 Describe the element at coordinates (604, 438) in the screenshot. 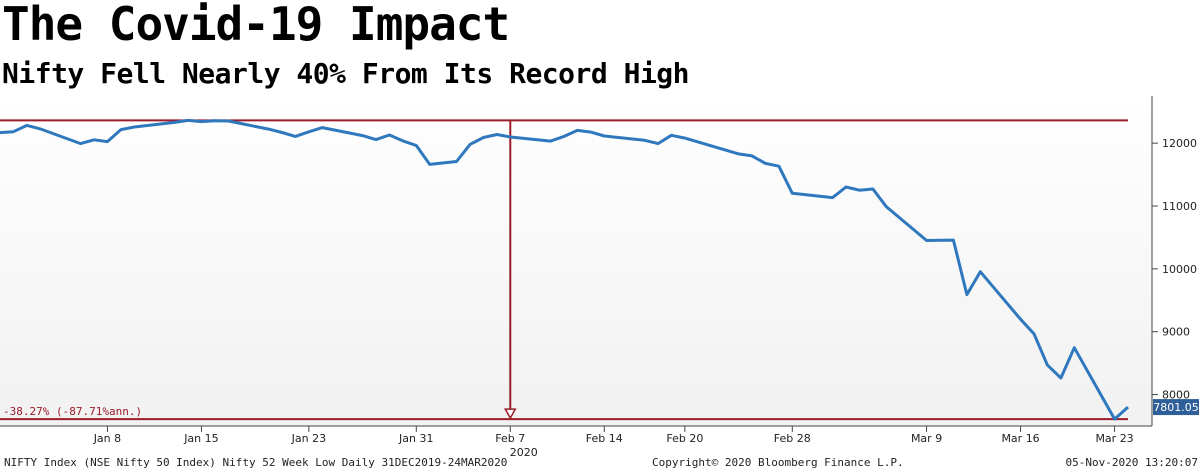

I see `x-tick-label: Feb 14` at that location.